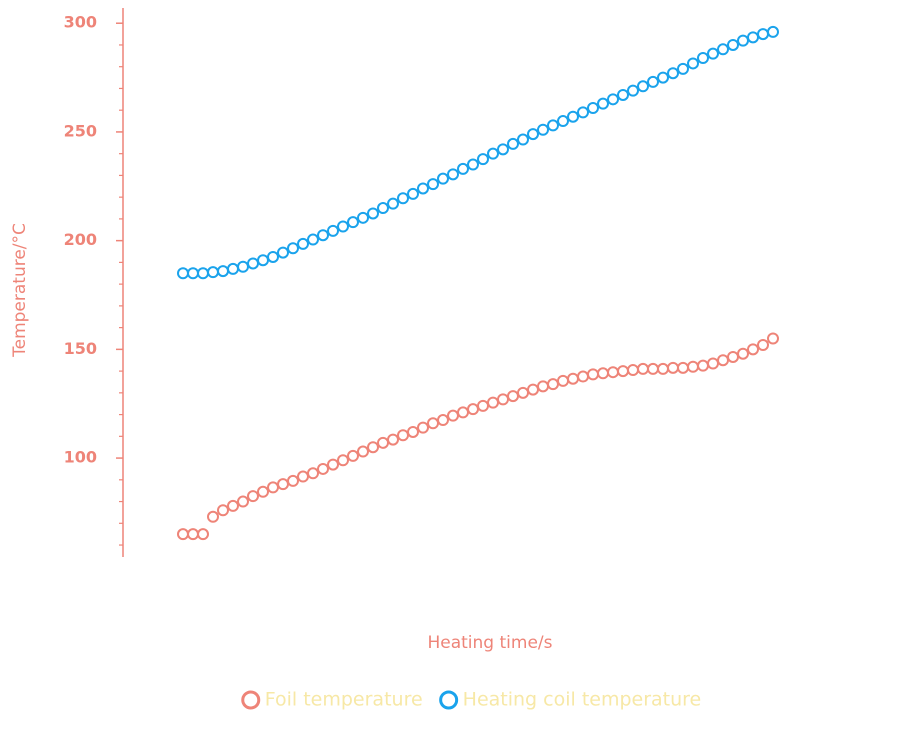 The width and height of the screenshot is (922, 730). What do you see at coordinates (80, 457) in the screenshot?
I see `y-tick-label: 100` at bounding box center [80, 457].